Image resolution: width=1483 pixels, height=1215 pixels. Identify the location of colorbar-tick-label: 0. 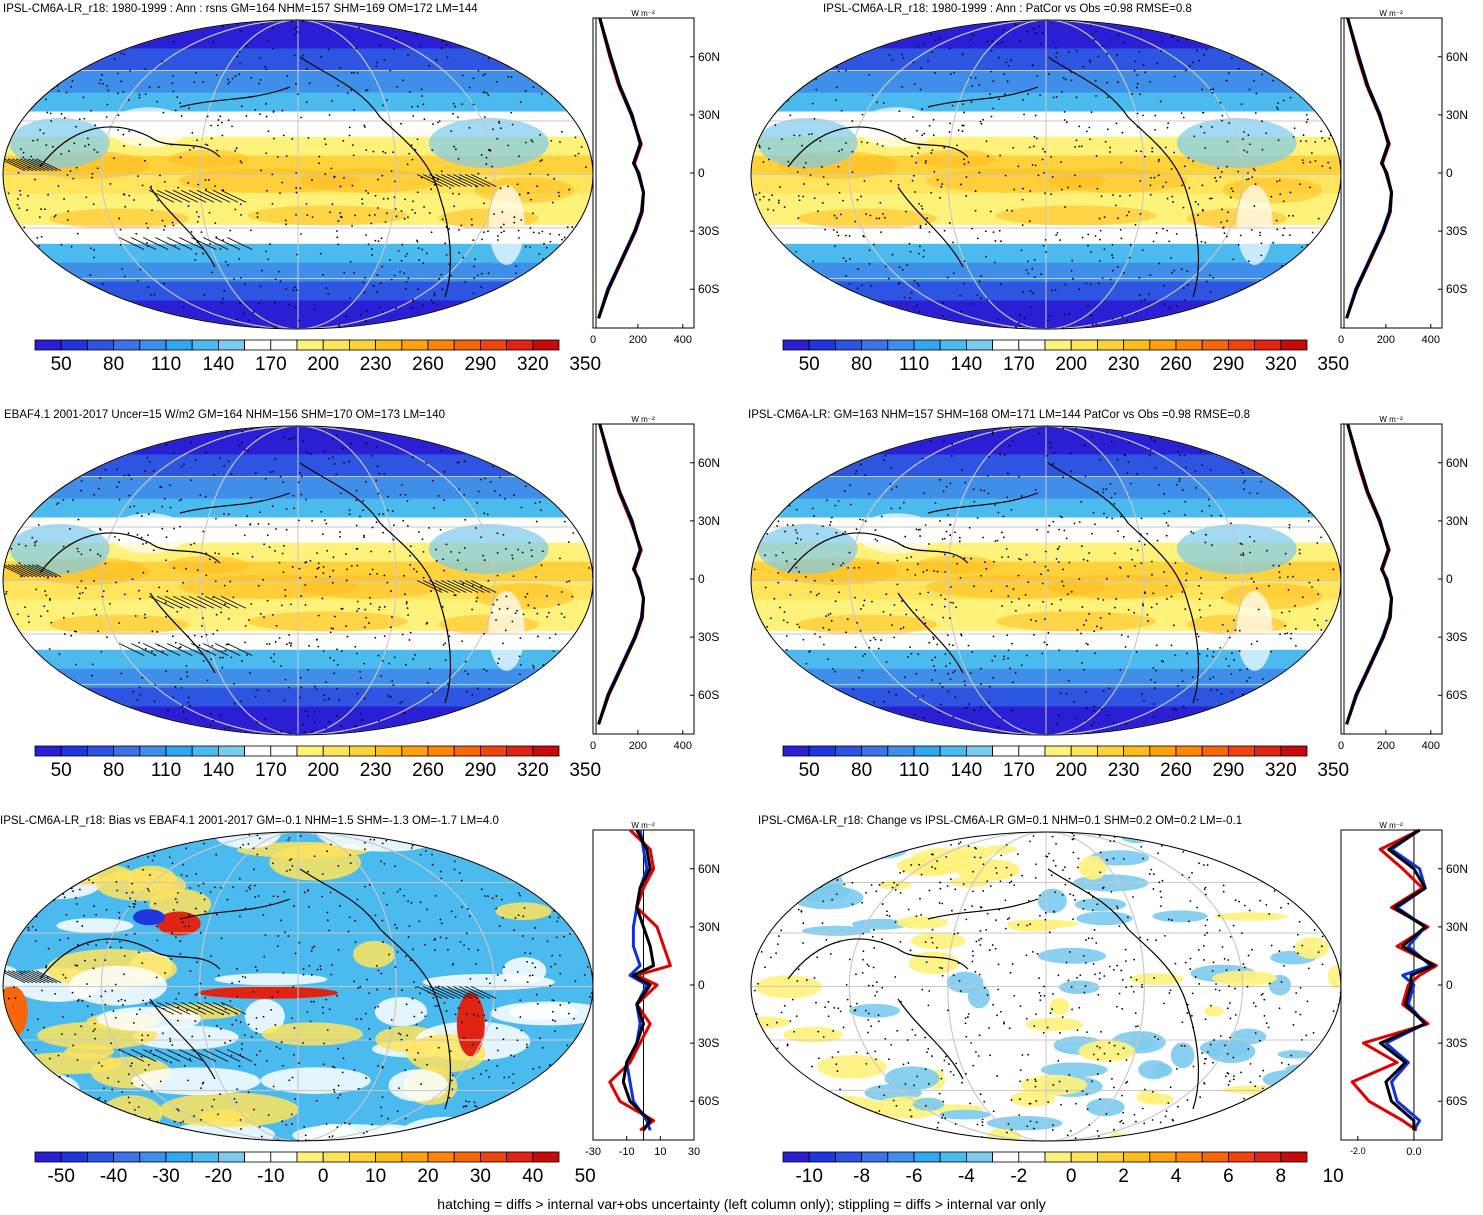
(1071, 1176).